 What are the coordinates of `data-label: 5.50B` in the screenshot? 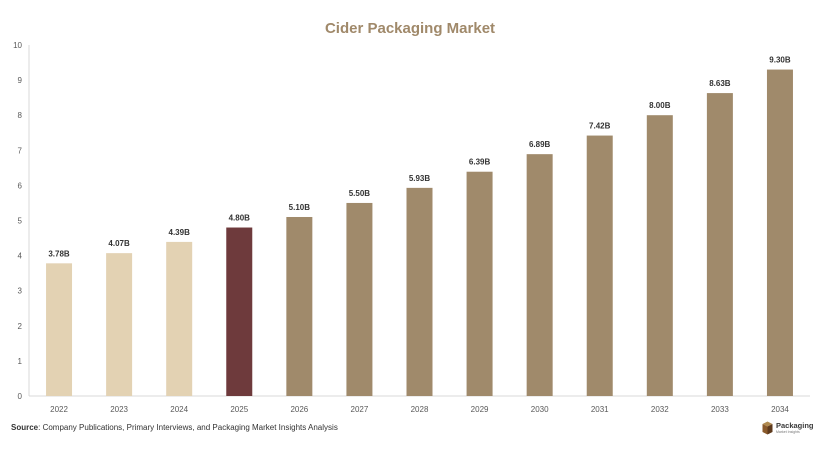 It's located at (360, 193).